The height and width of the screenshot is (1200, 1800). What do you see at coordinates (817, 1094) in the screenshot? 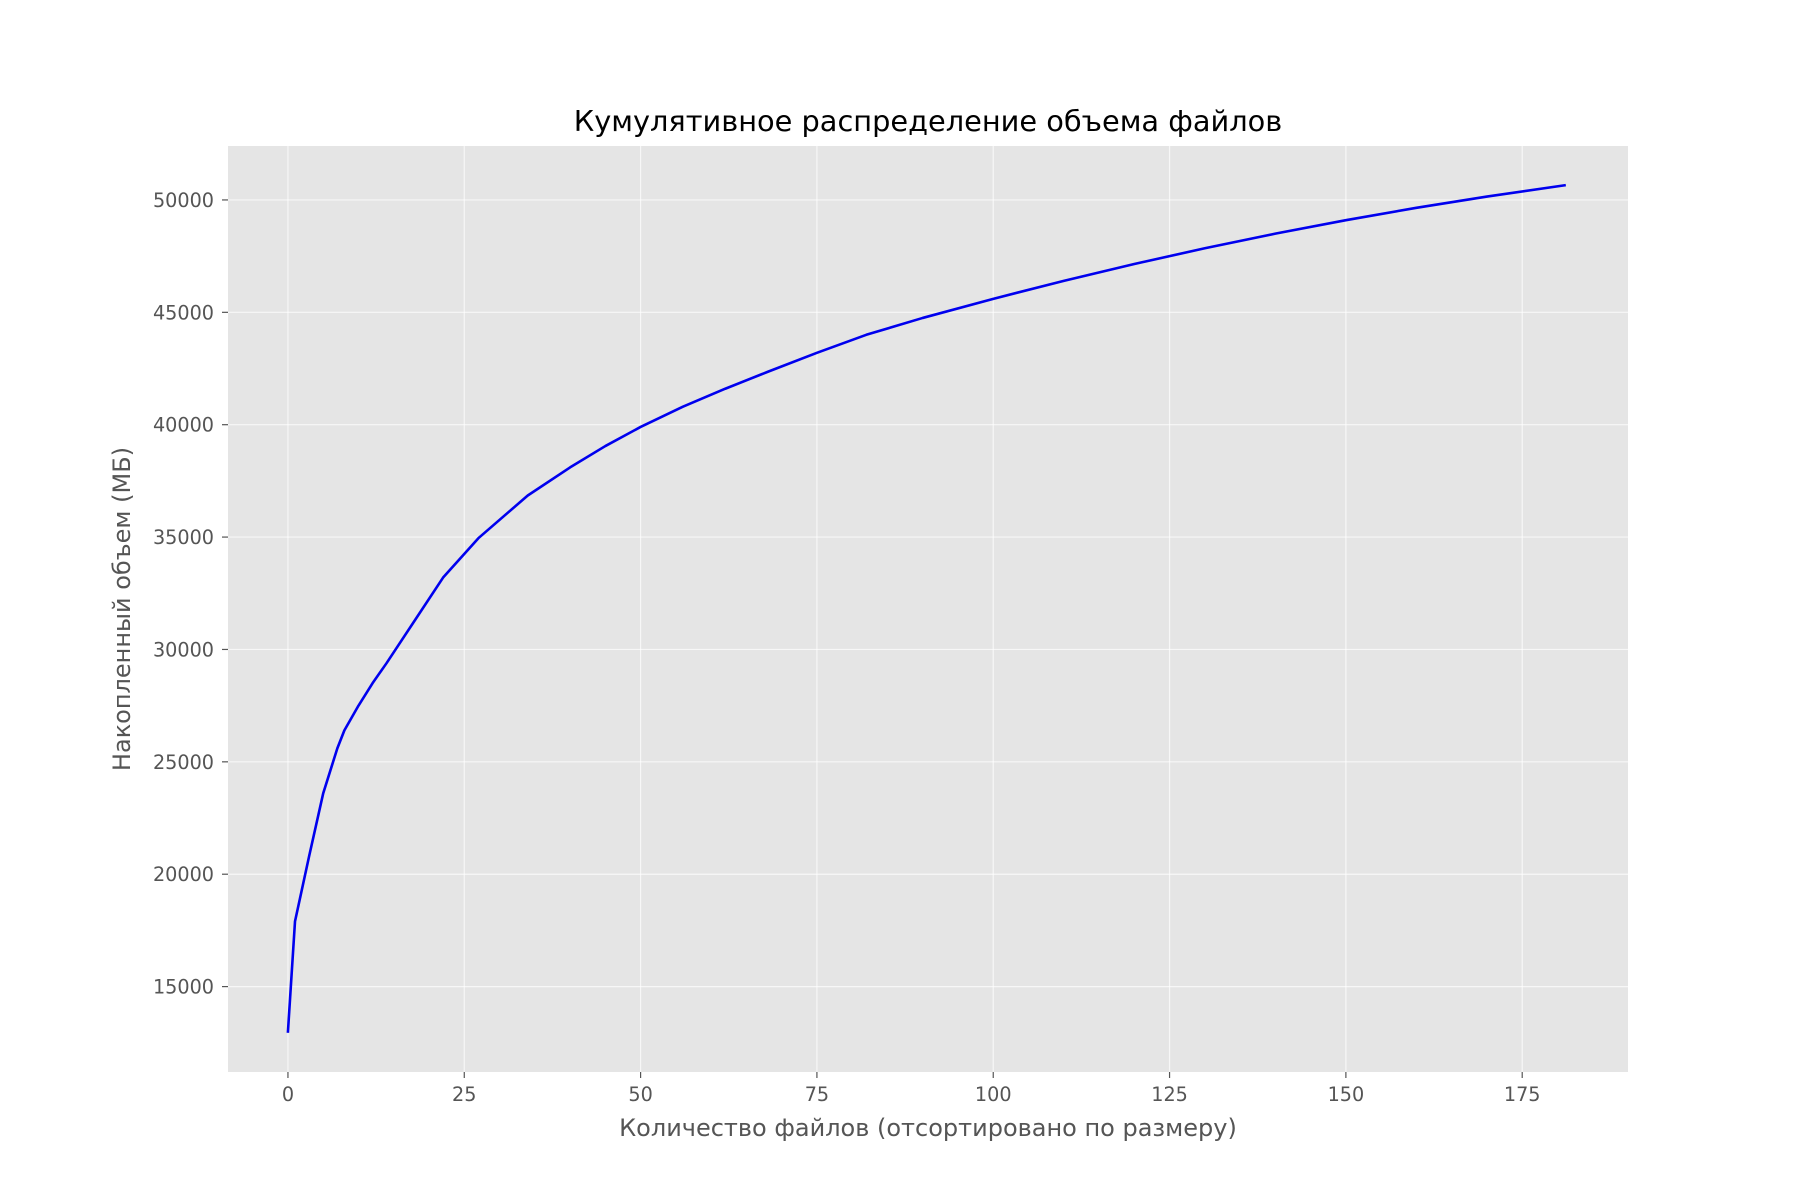
I see `x-tick-label: 75` at bounding box center [817, 1094].